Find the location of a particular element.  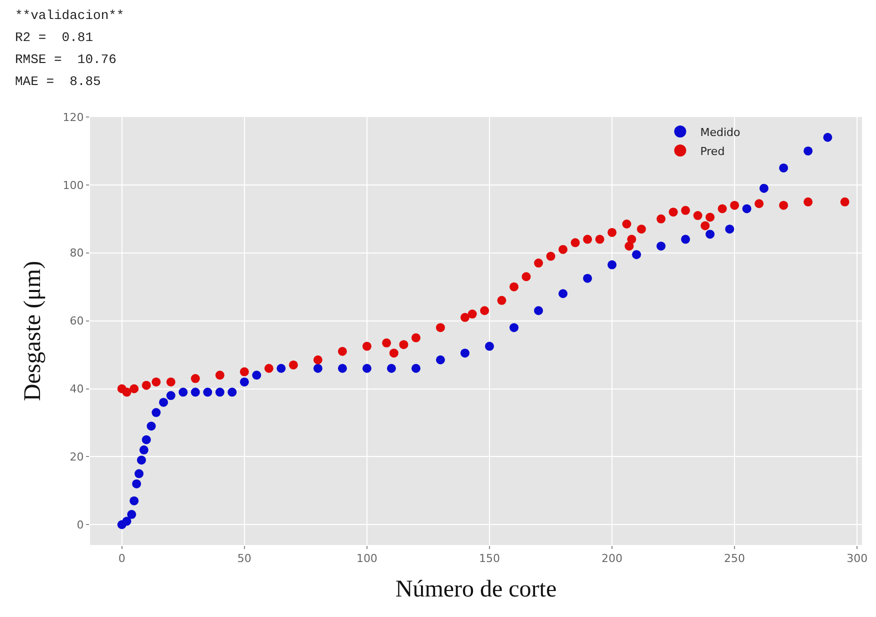

text: MAE = 8.85 is located at coordinates (58, 81).